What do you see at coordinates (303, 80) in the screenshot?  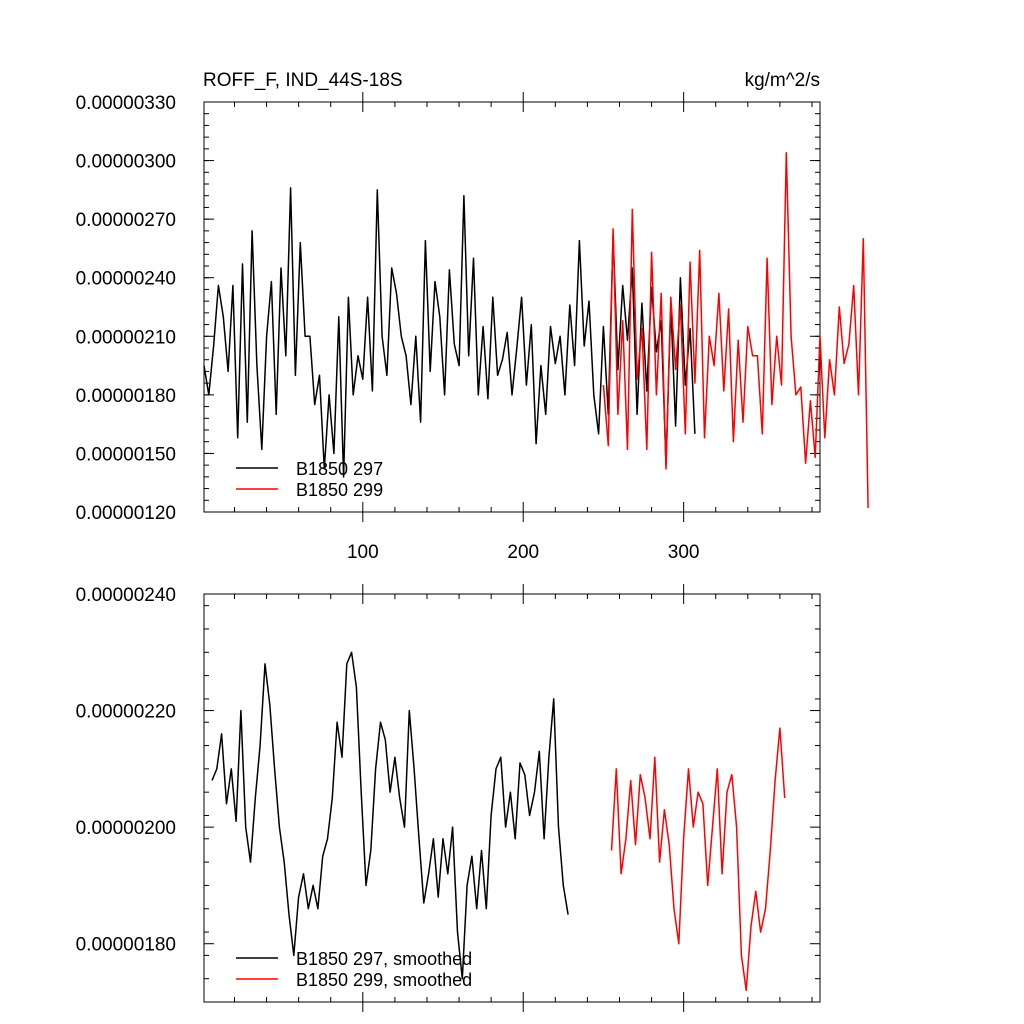 I see `chart-title: ROFF_F, IND_44S-18S` at bounding box center [303, 80].